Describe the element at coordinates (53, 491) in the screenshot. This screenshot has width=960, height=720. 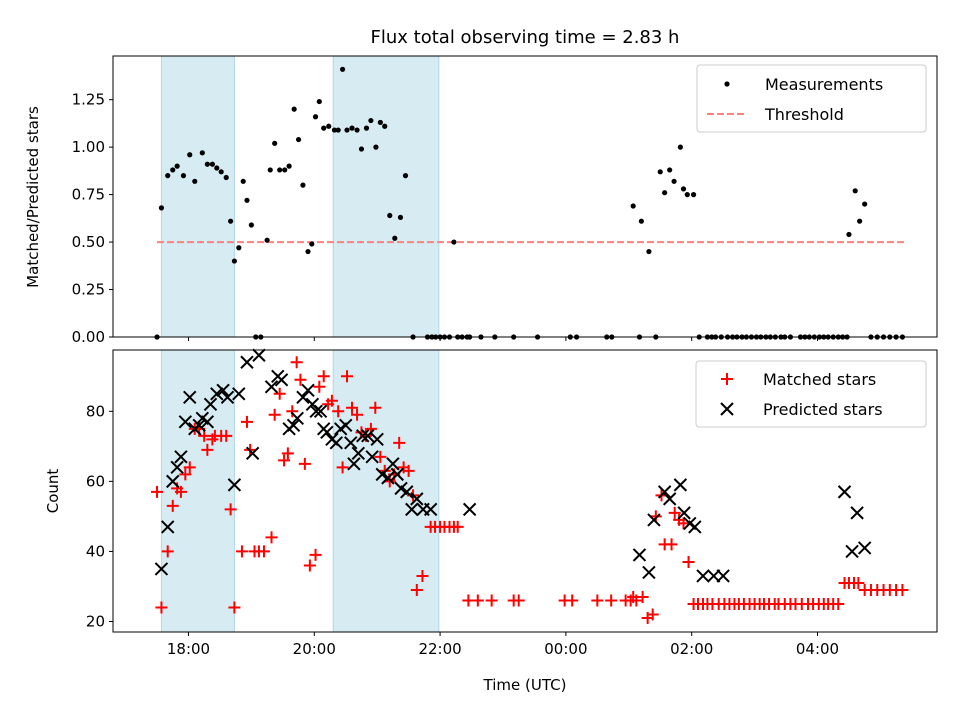
I see `bottom-y-axis-label: Count` at that location.